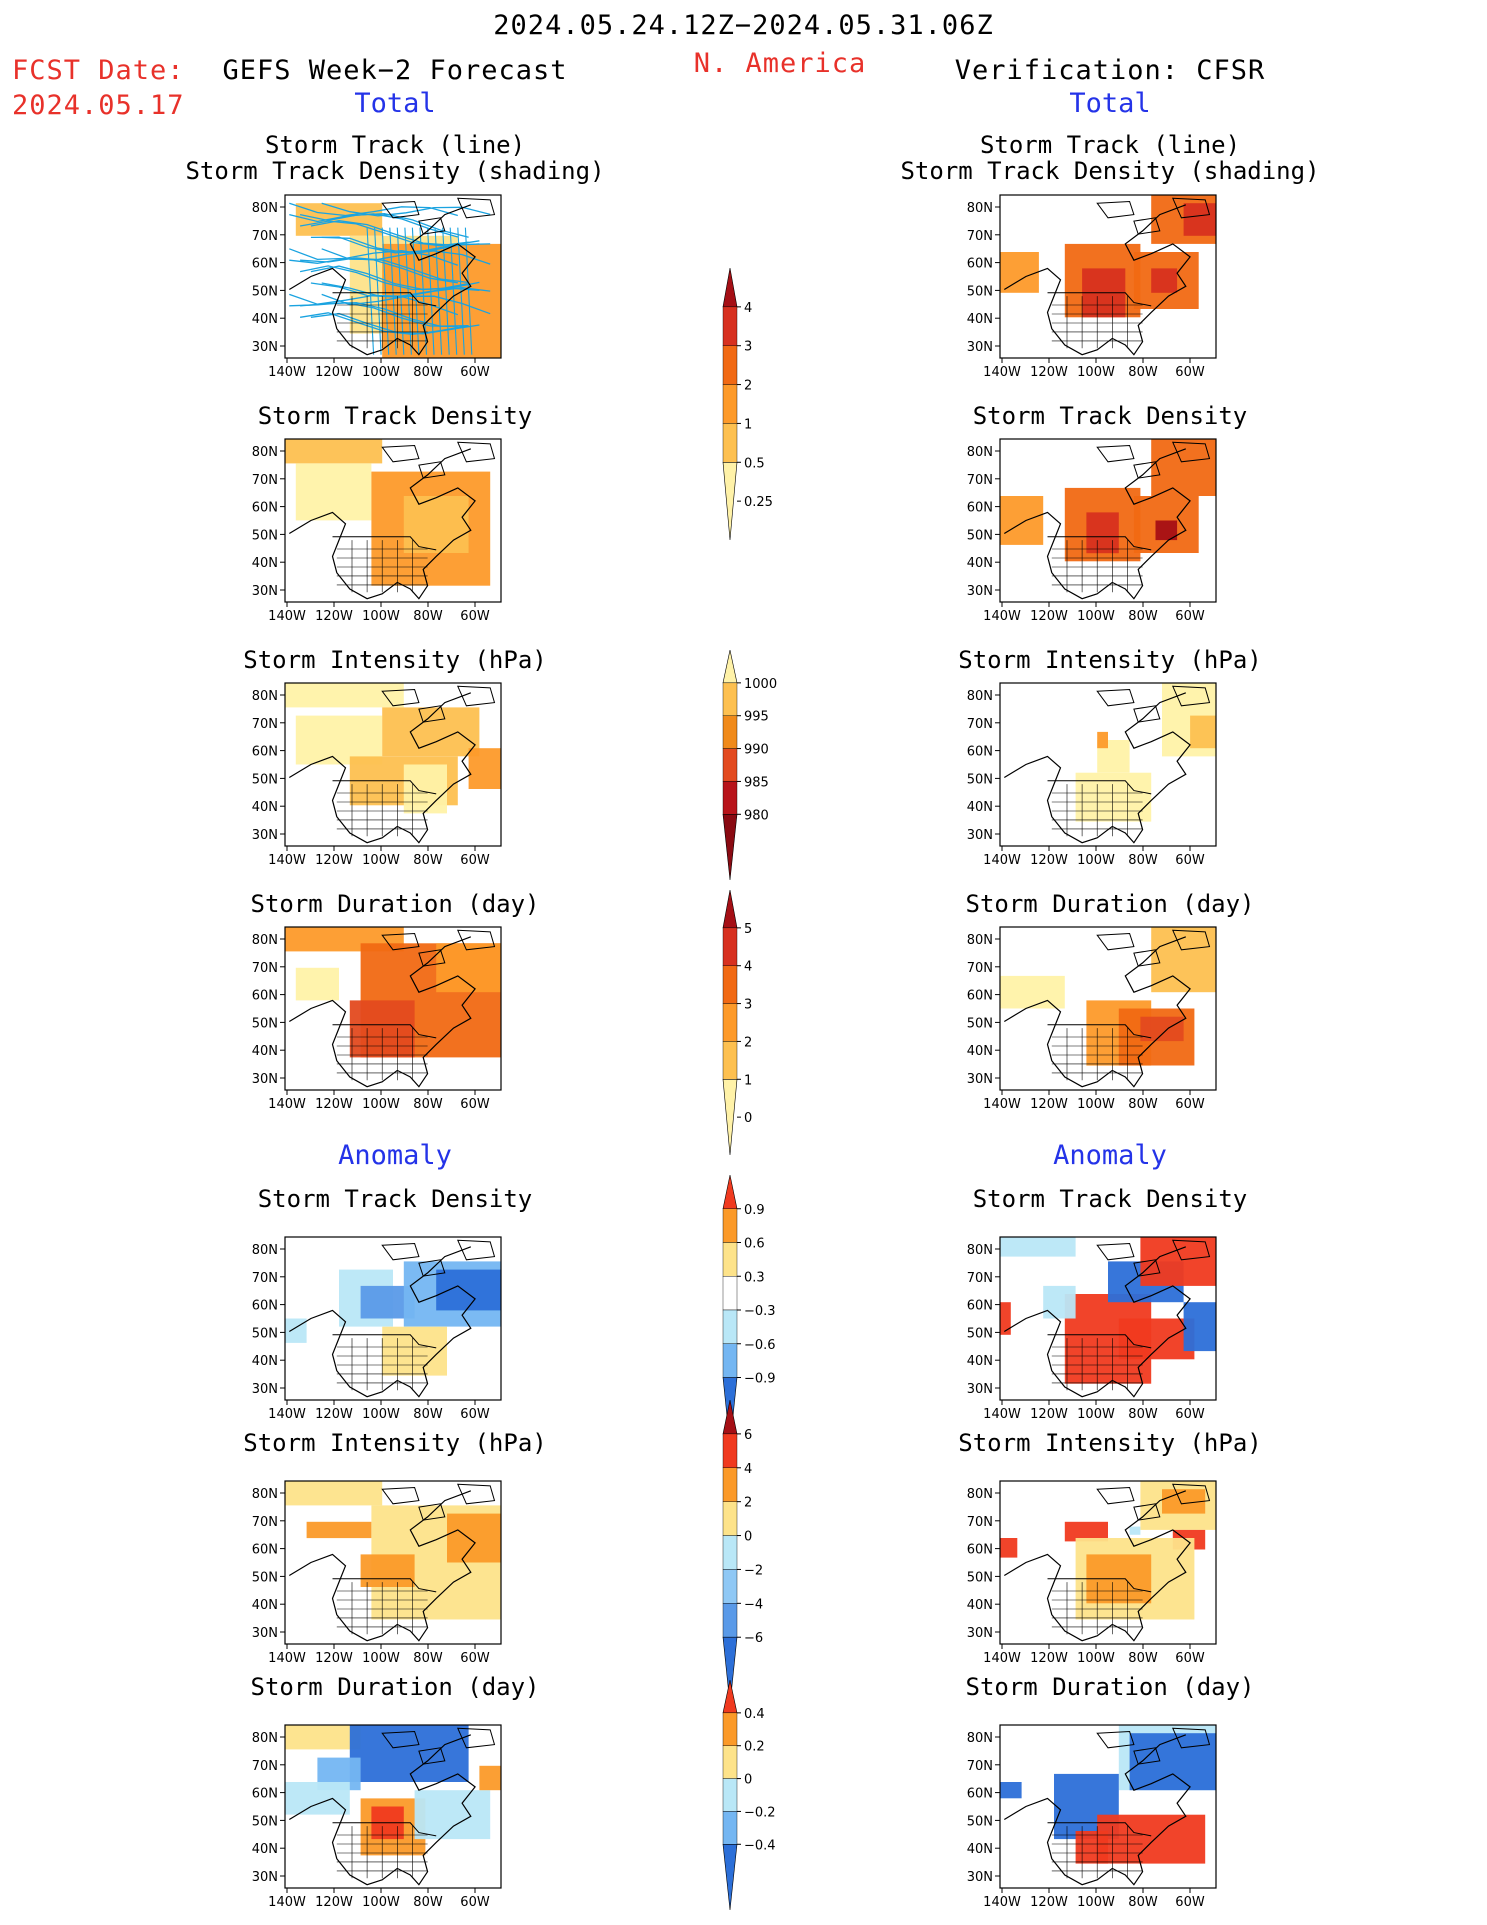 This screenshot has width=1487, height=1925. Describe the element at coordinates (730, 1671) in the screenshot. I see `colorbar-arrow-bottom` at that location.